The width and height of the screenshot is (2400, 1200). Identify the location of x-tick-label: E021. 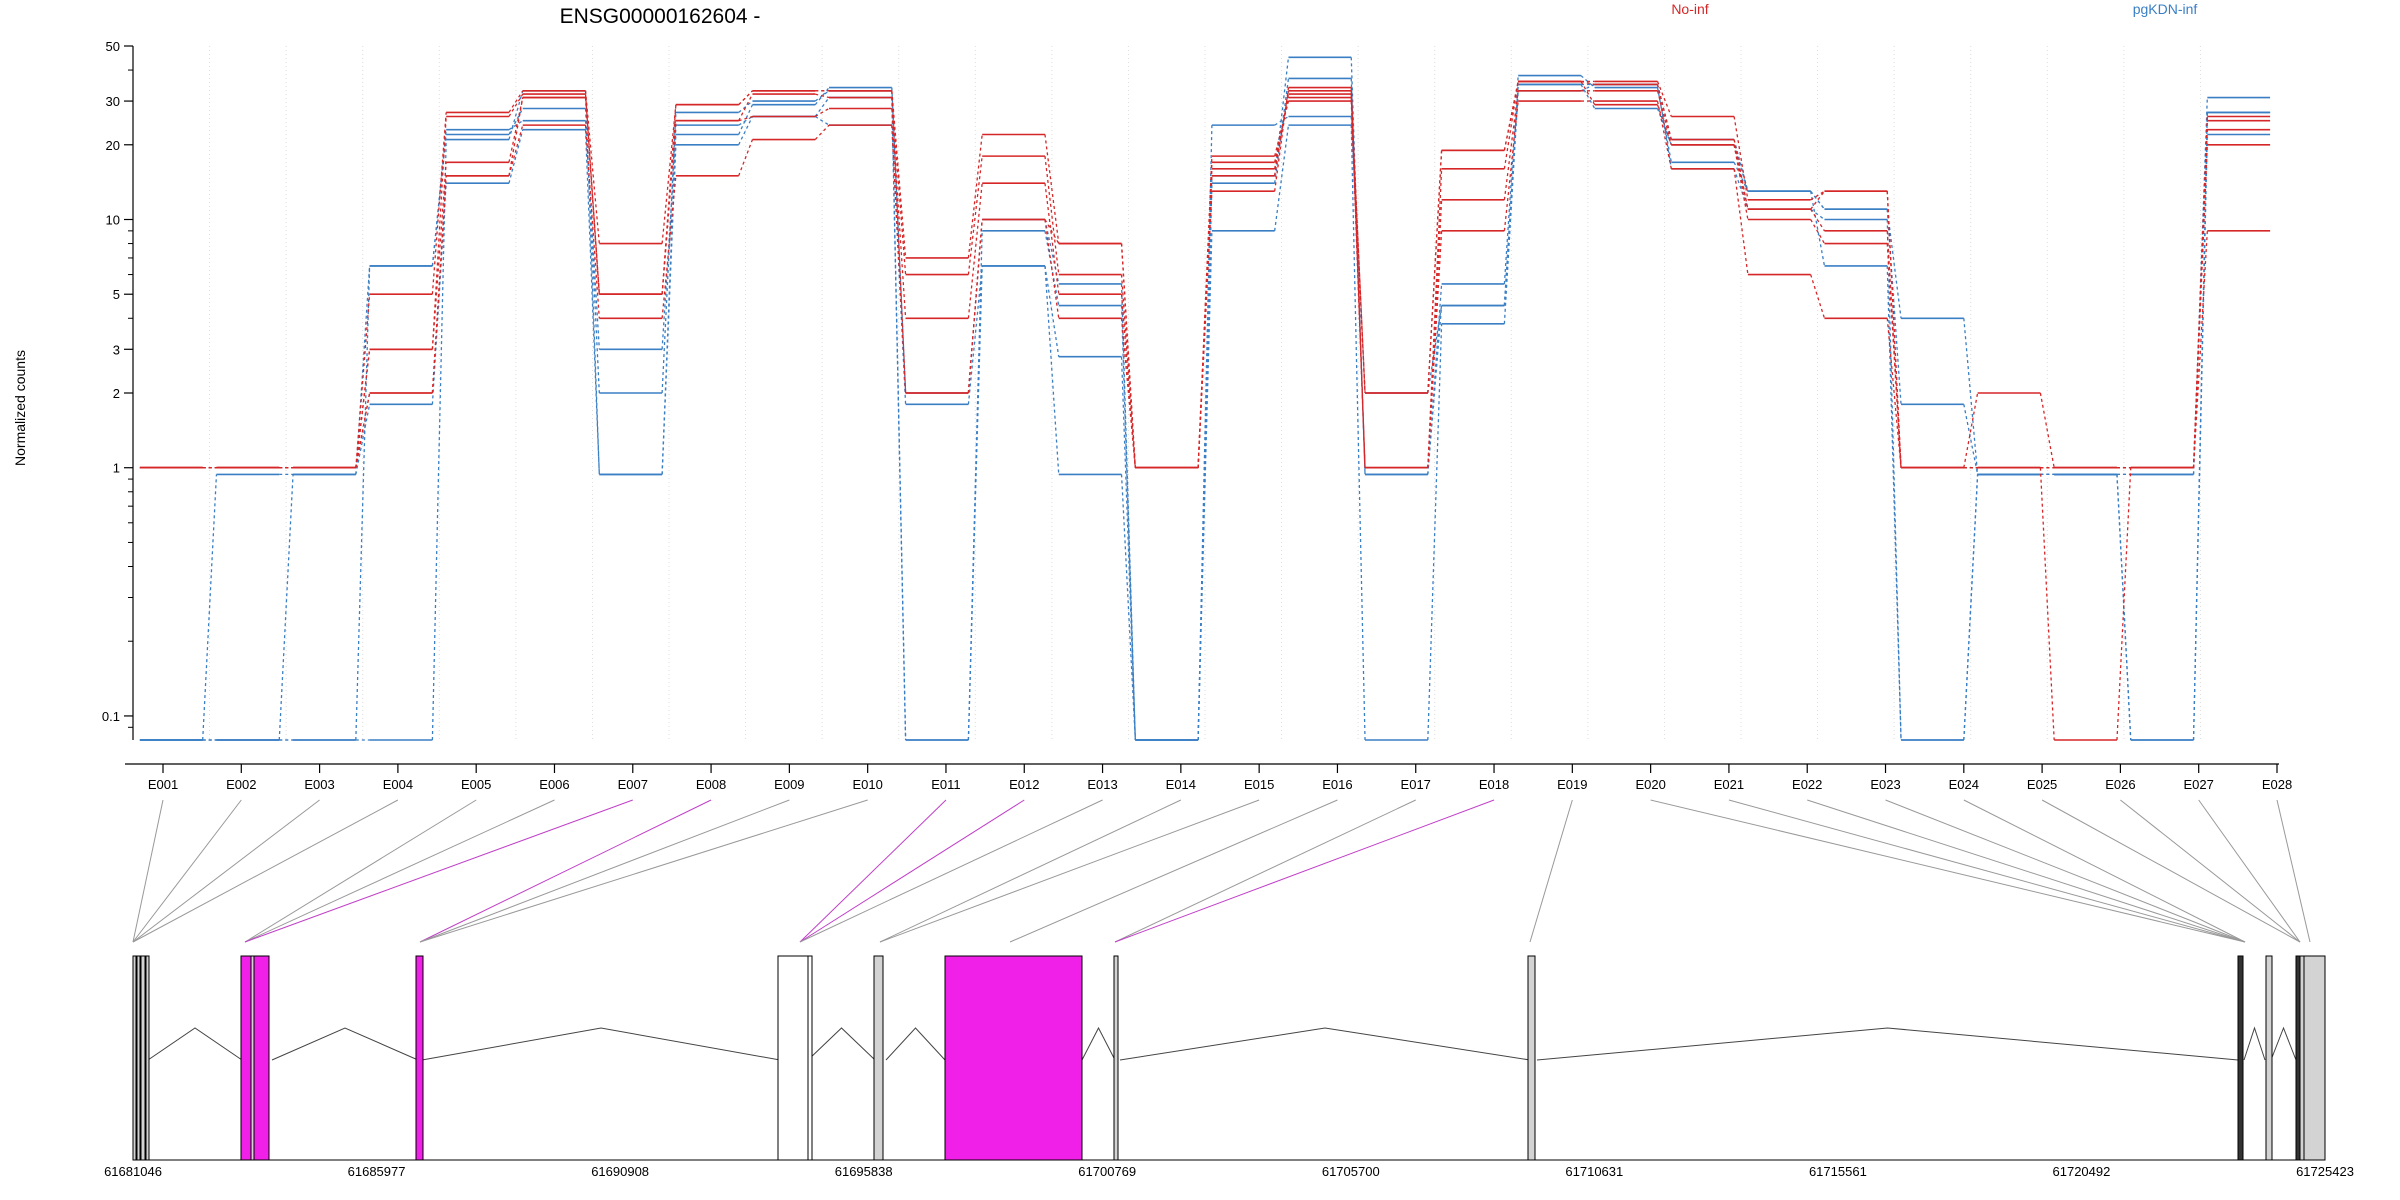
(1729, 784).